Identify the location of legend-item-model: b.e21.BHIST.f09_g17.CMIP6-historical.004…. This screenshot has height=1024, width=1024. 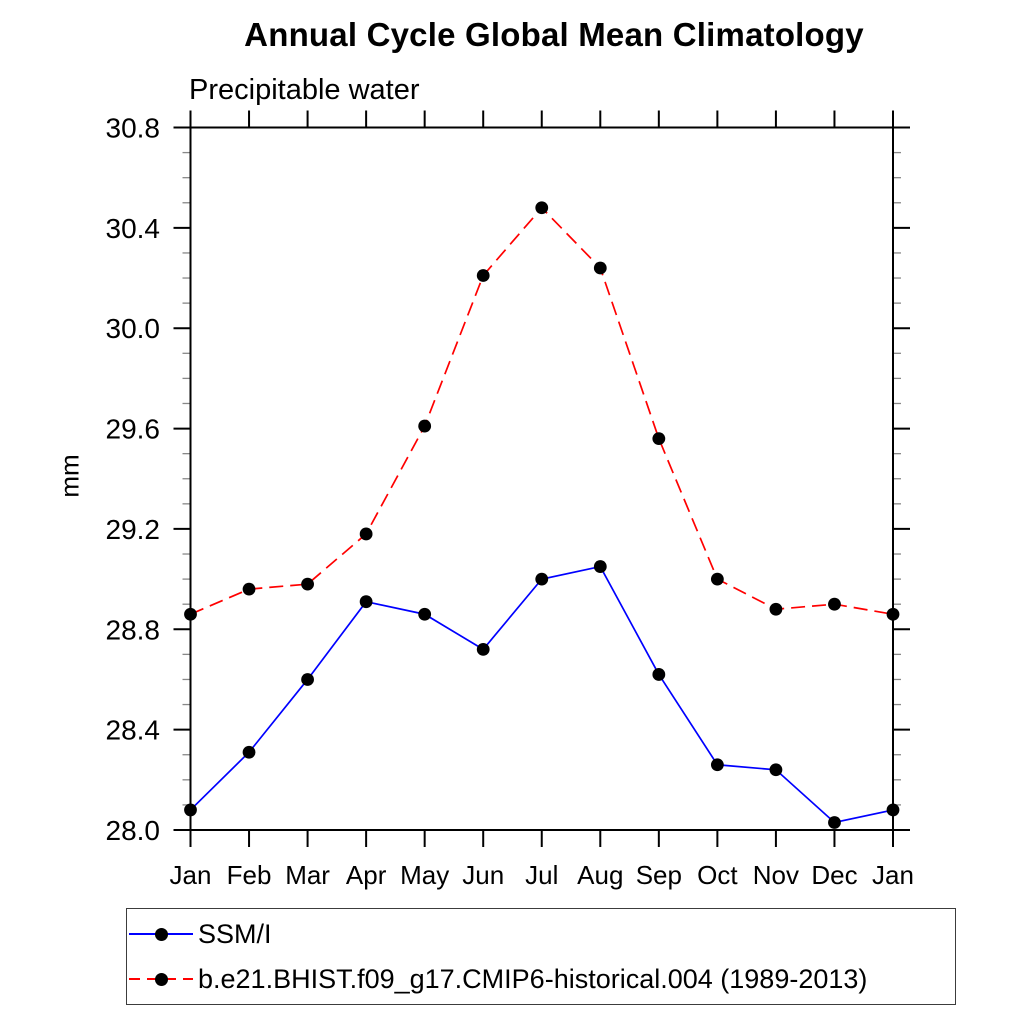
(542, 979).